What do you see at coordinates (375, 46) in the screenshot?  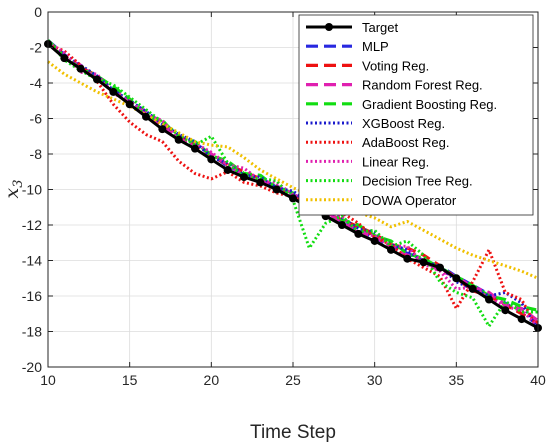 I see `legend-label: MLP` at bounding box center [375, 46].